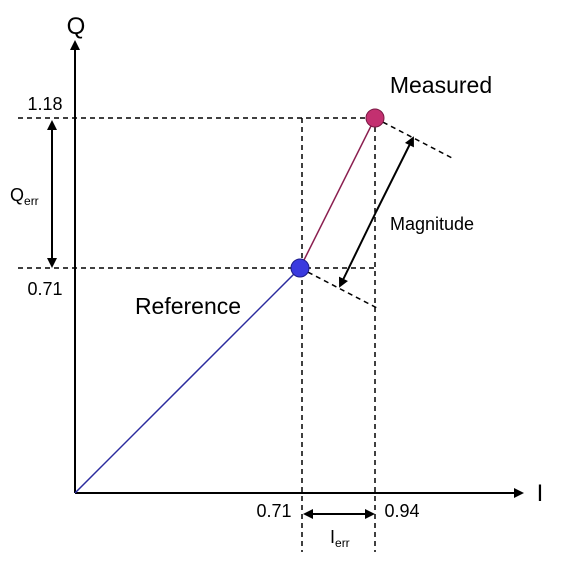 This screenshot has width=567, height=565. I want to click on i-error-sub: err, so click(342, 543).